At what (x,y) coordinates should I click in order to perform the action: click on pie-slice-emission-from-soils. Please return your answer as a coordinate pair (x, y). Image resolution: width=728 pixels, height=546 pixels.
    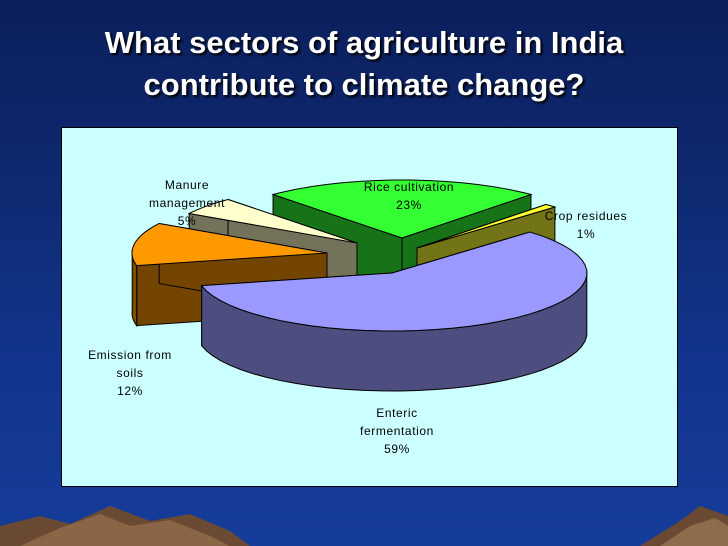
    Looking at the image, I should click on (229, 275).